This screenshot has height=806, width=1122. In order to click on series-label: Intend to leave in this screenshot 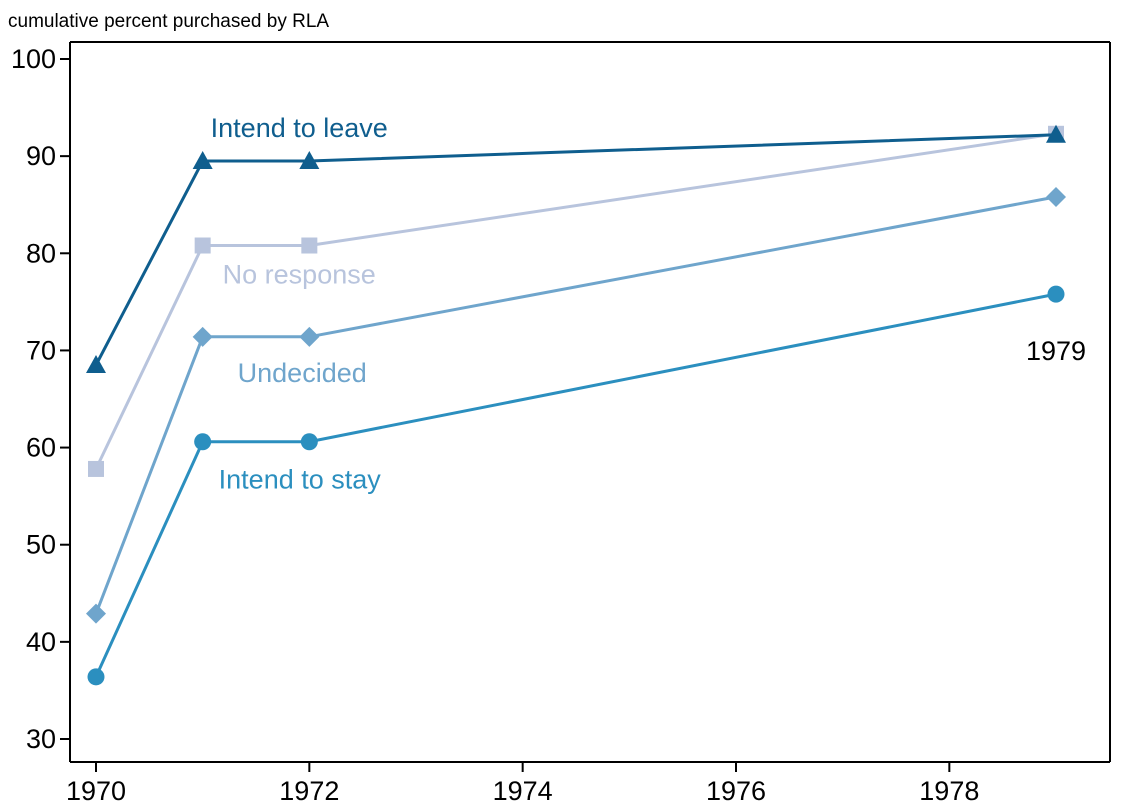, I will do `click(299, 128)`.